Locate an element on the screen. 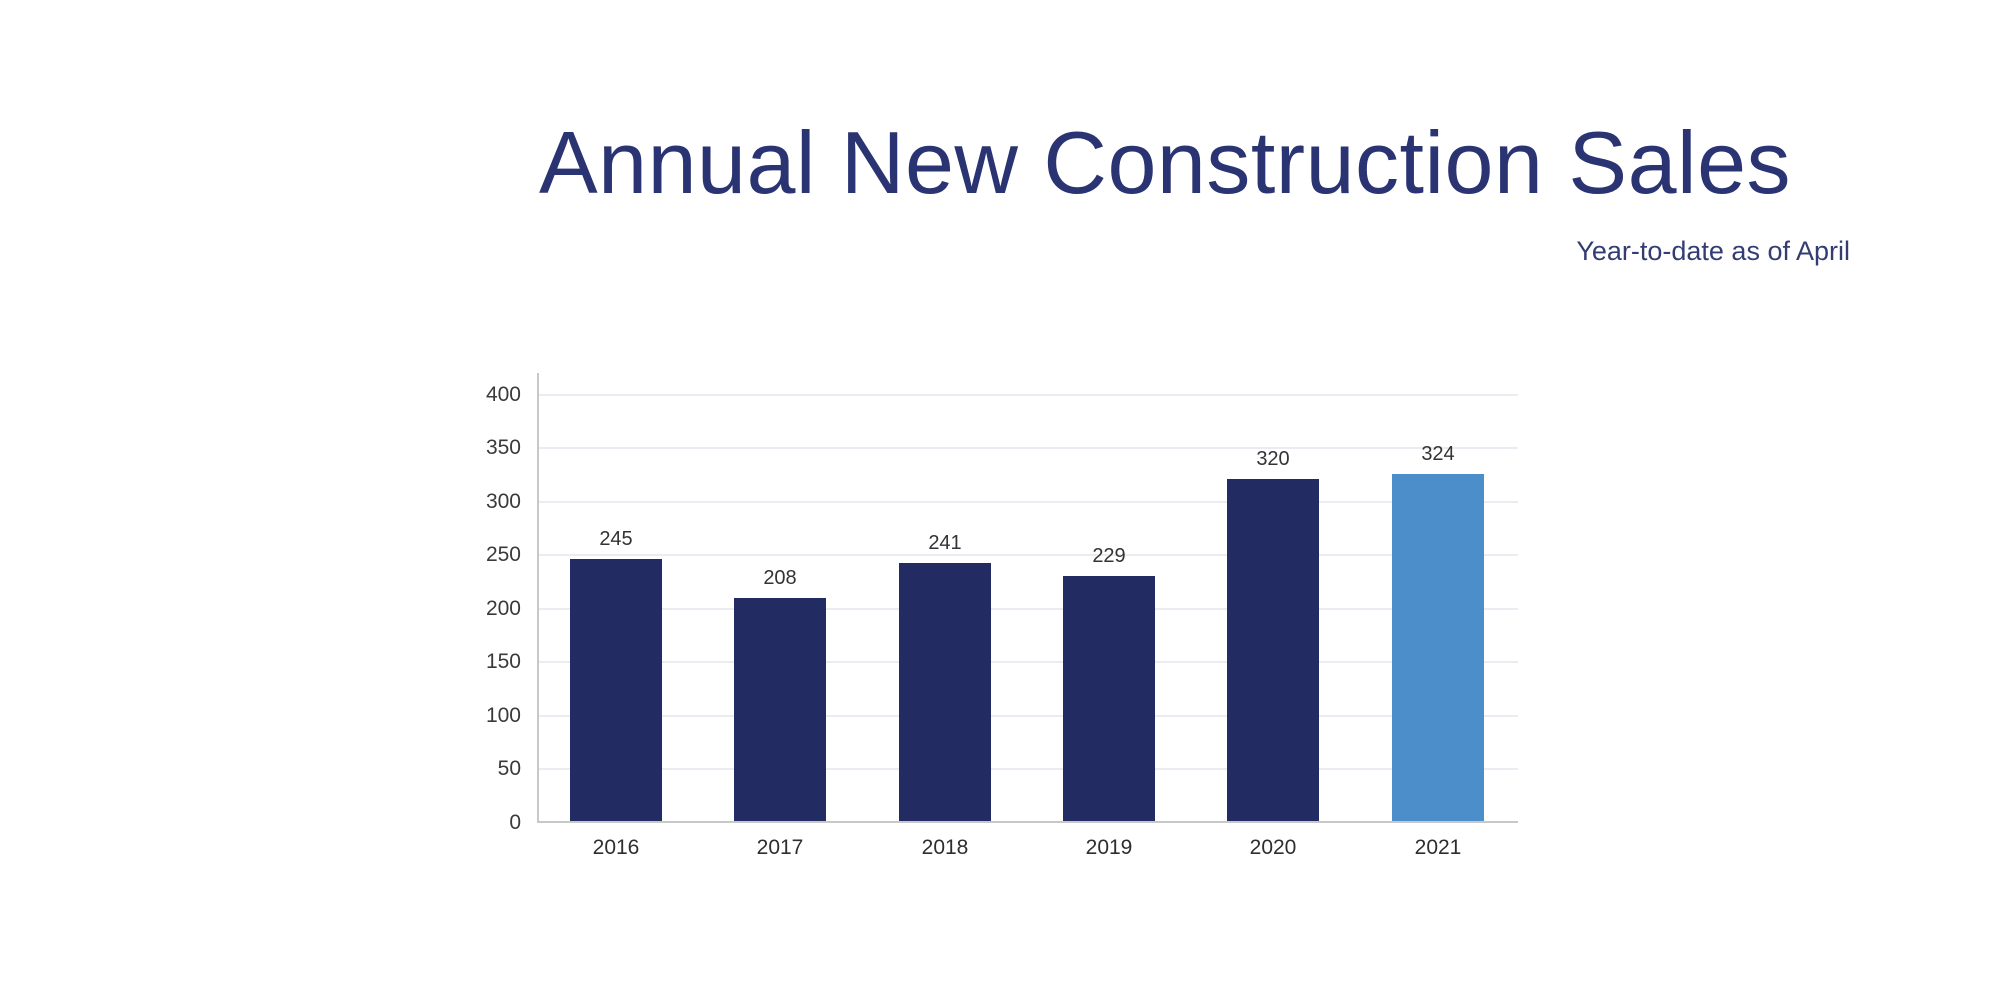  bar-value-label: 229 is located at coordinates (1109, 556).